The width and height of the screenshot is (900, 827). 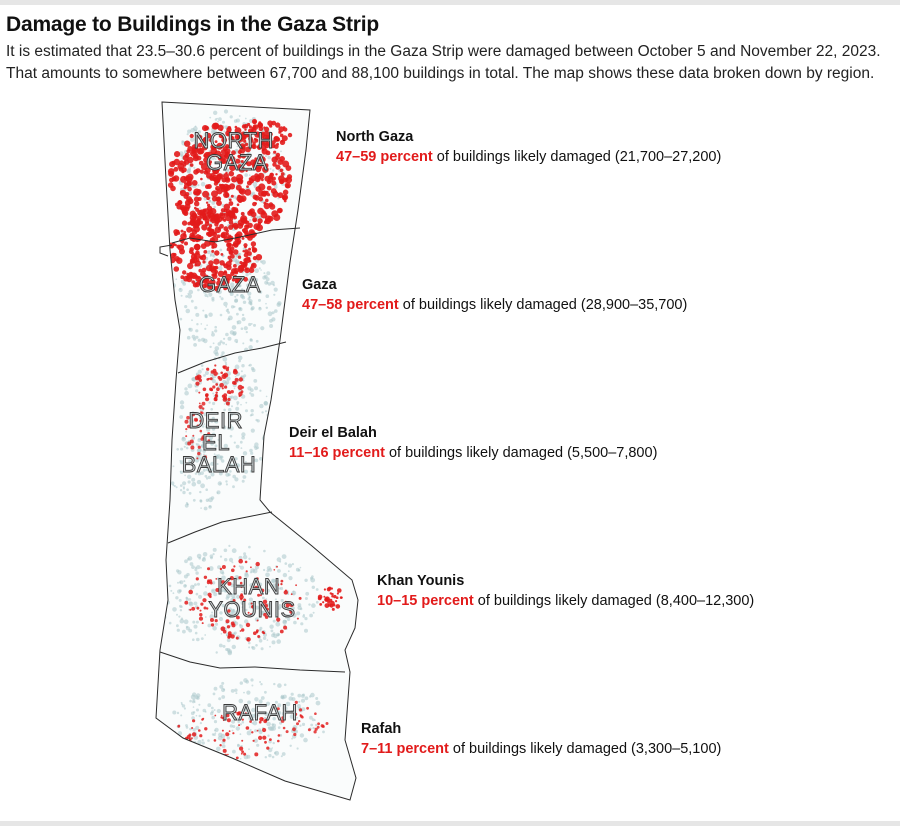 I want to click on map-label-line: GAZA, so click(x=237, y=162).